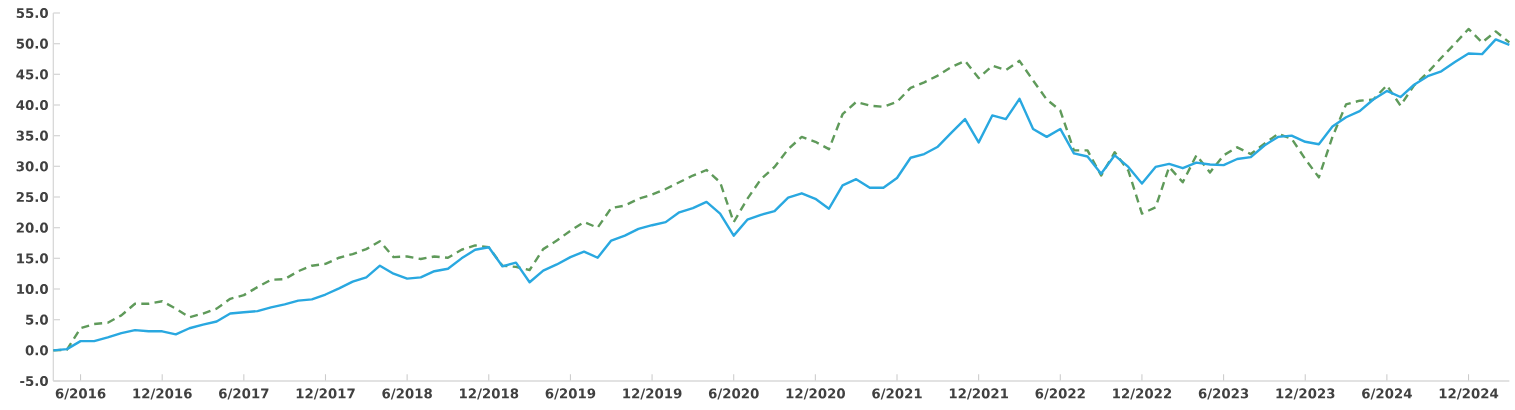 The height and width of the screenshot is (410, 1515). I want to click on x-tick-label: 12/2018, so click(489, 394).